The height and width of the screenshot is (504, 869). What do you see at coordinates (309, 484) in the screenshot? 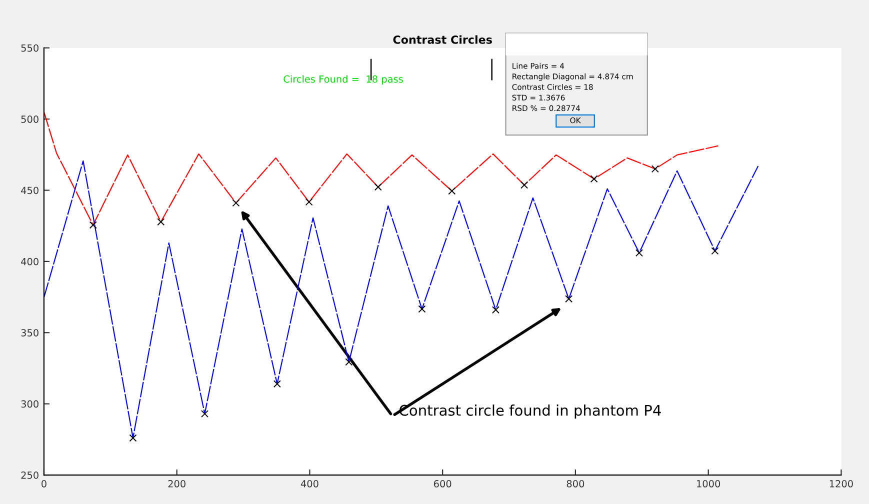
I see `x-tick-label: 400` at bounding box center [309, 484].